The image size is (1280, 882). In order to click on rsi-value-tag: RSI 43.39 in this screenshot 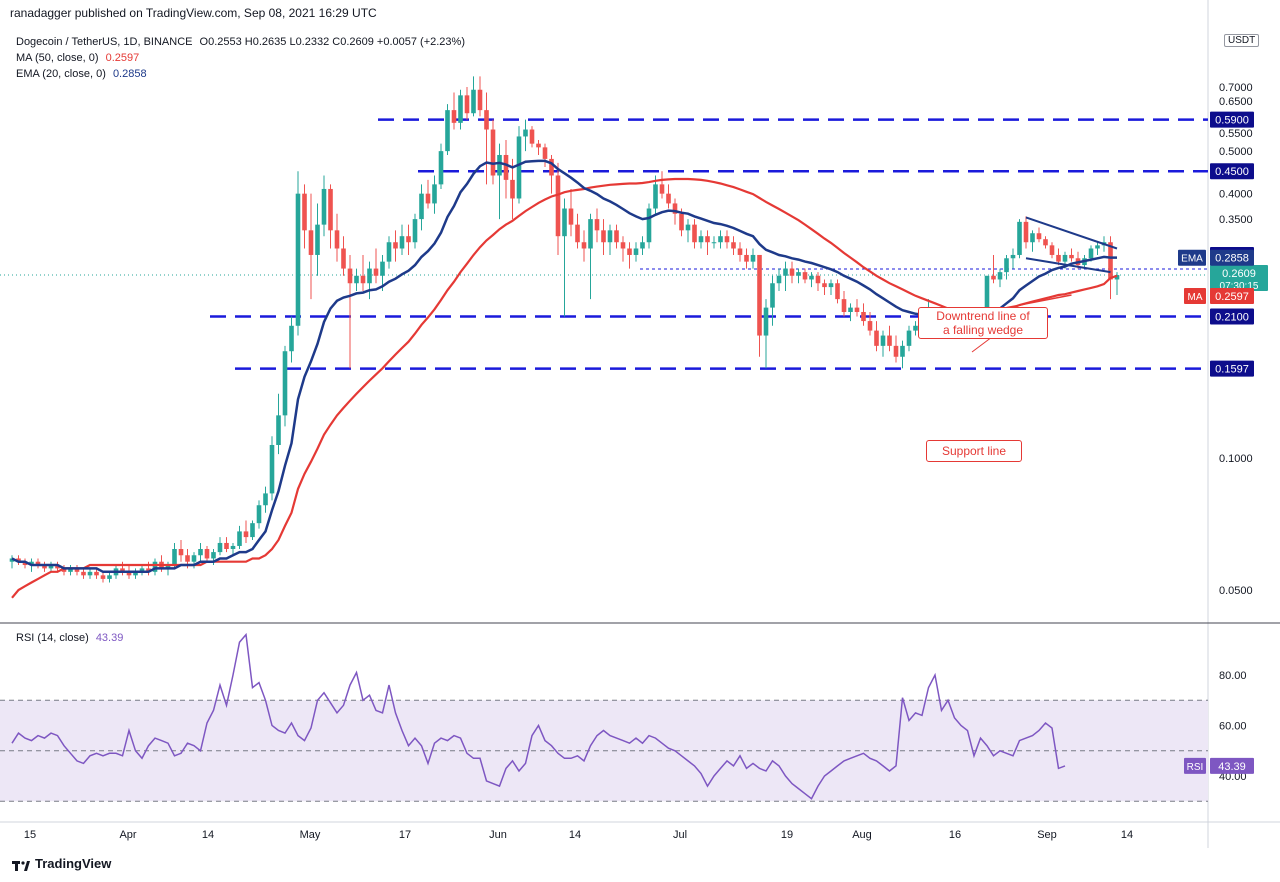, I will do `click(1219, 765)`.